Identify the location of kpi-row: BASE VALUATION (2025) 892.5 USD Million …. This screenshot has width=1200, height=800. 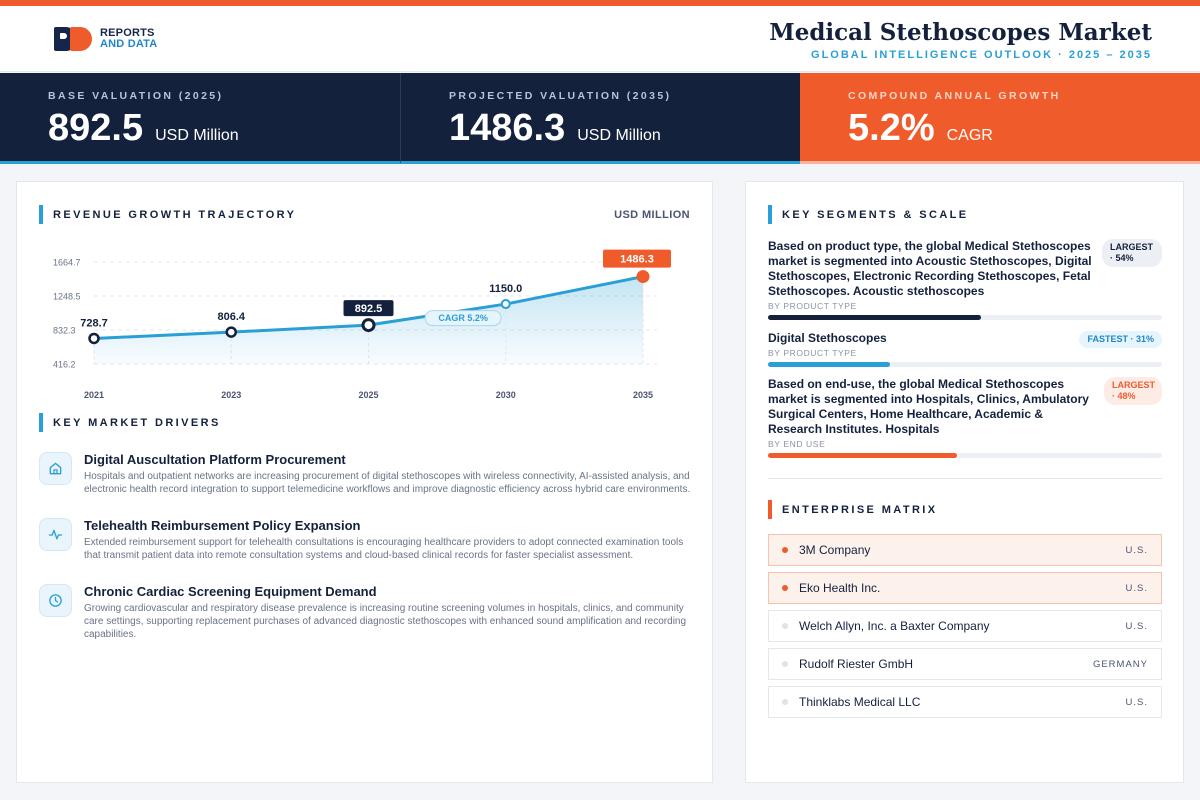
(600, 118).